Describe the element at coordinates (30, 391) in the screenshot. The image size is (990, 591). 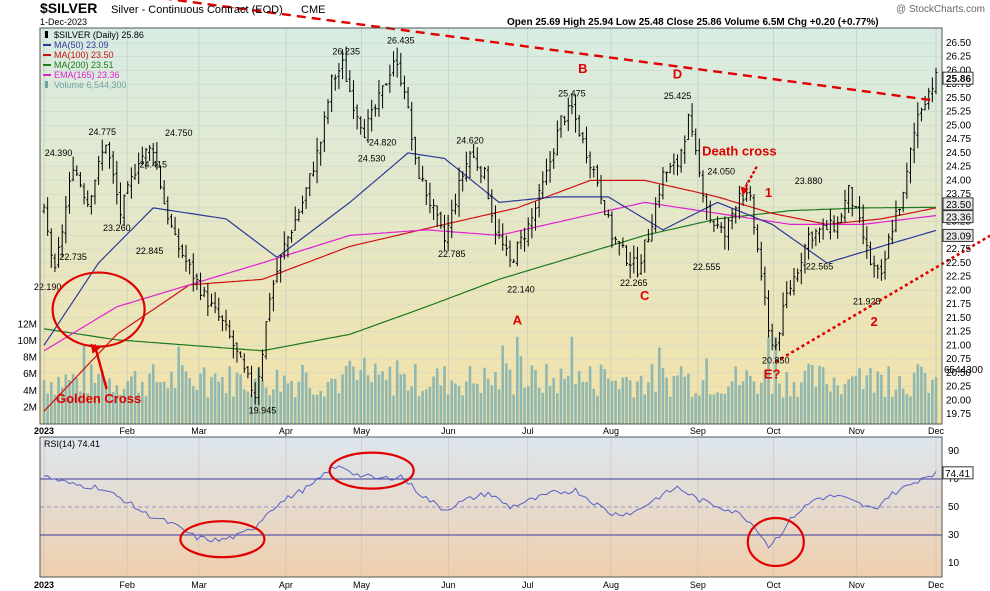
I see `volume-tick-label: 4M` at that location.